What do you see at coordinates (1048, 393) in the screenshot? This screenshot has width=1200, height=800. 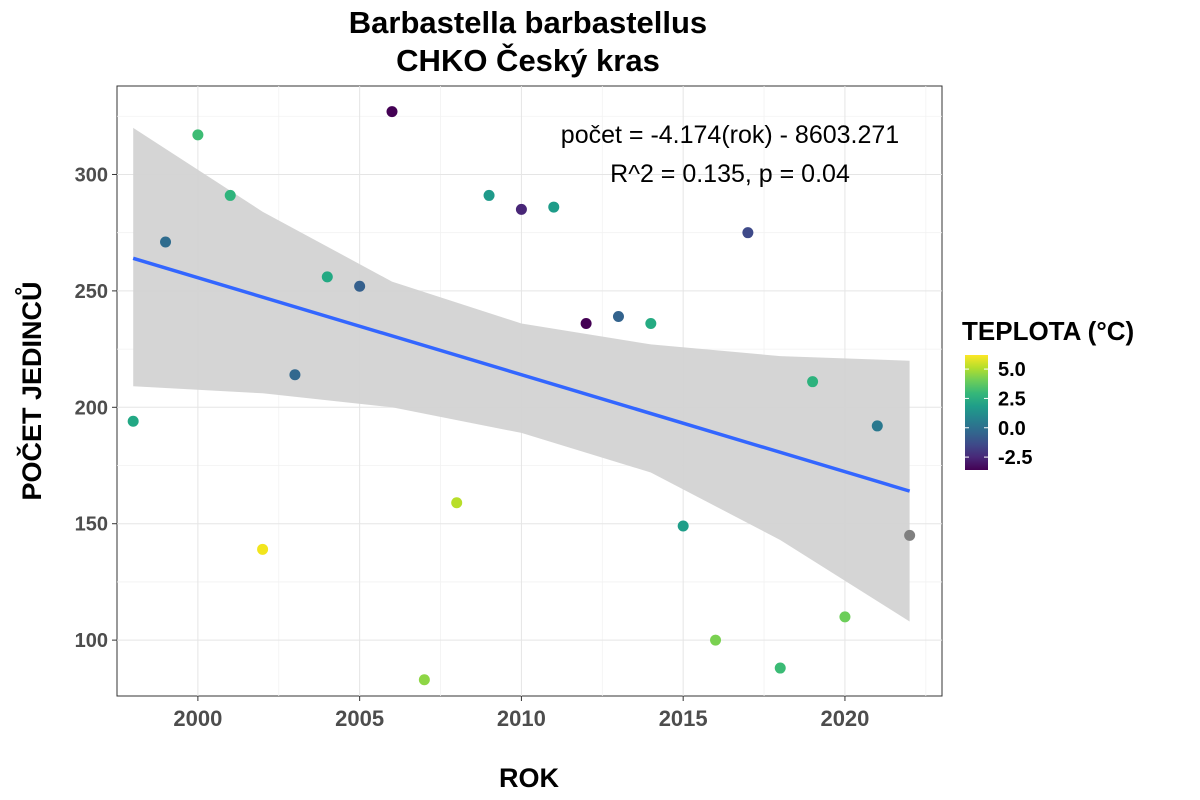 I see `legend: TEPLOTA (°C) 5.0 2.5 0.0 -2.5` at bounding box center [1048, 393].